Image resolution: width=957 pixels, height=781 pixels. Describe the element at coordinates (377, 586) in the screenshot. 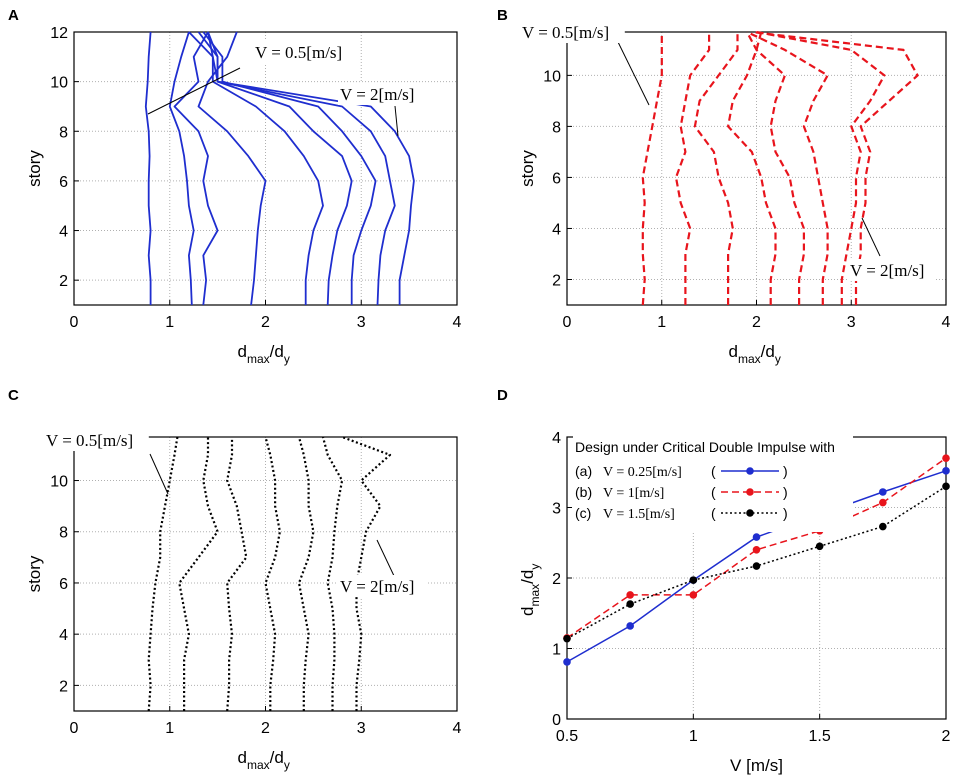

I see `annotation-label: V = 2[m/s]` at that location.